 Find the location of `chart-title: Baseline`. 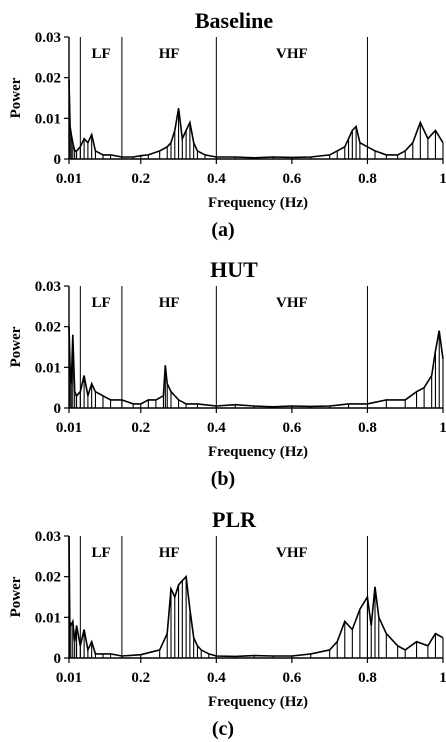

chart-title: Baseline is located at coordinates (234, 20).